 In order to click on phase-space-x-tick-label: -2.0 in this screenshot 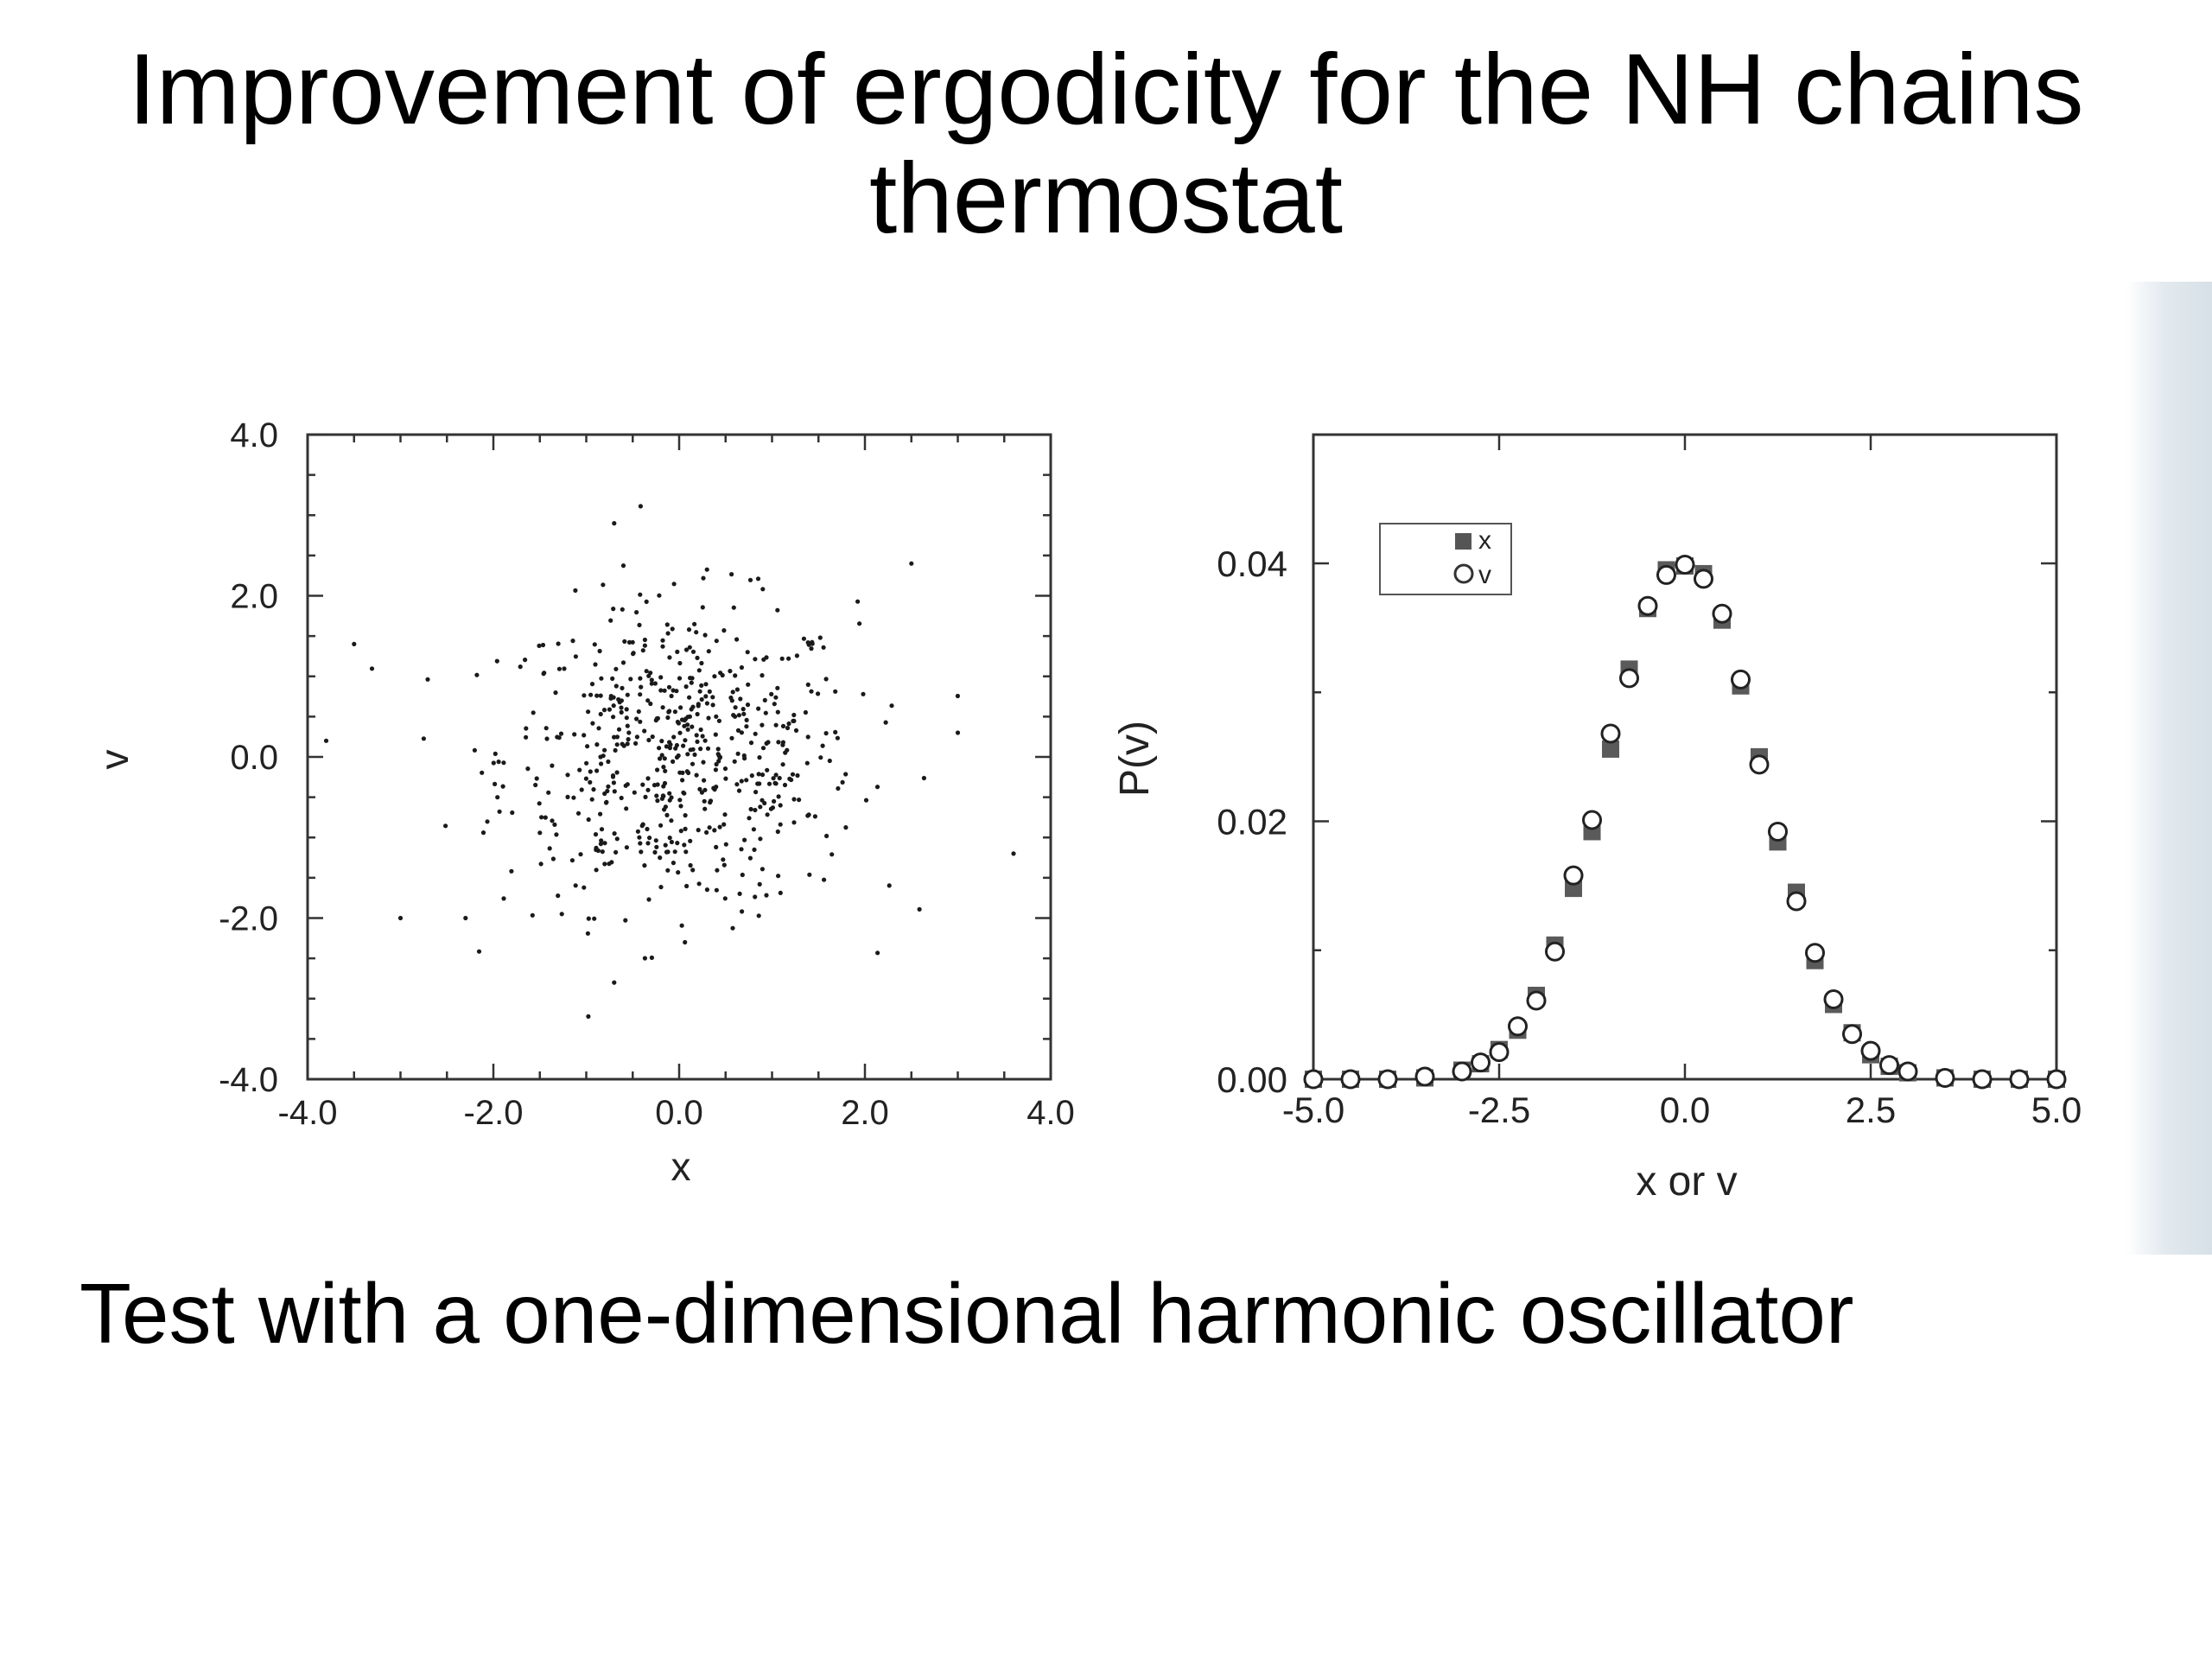, I will do `click(494, 1113)`.